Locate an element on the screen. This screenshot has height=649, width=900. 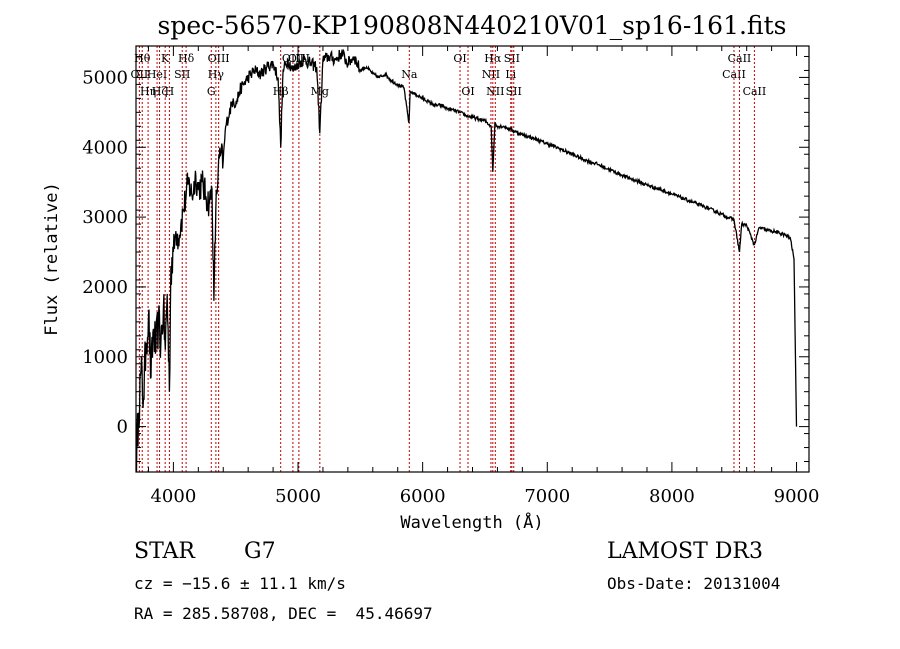
spectral-line-label: HeI is located at coordinates (157, 74).